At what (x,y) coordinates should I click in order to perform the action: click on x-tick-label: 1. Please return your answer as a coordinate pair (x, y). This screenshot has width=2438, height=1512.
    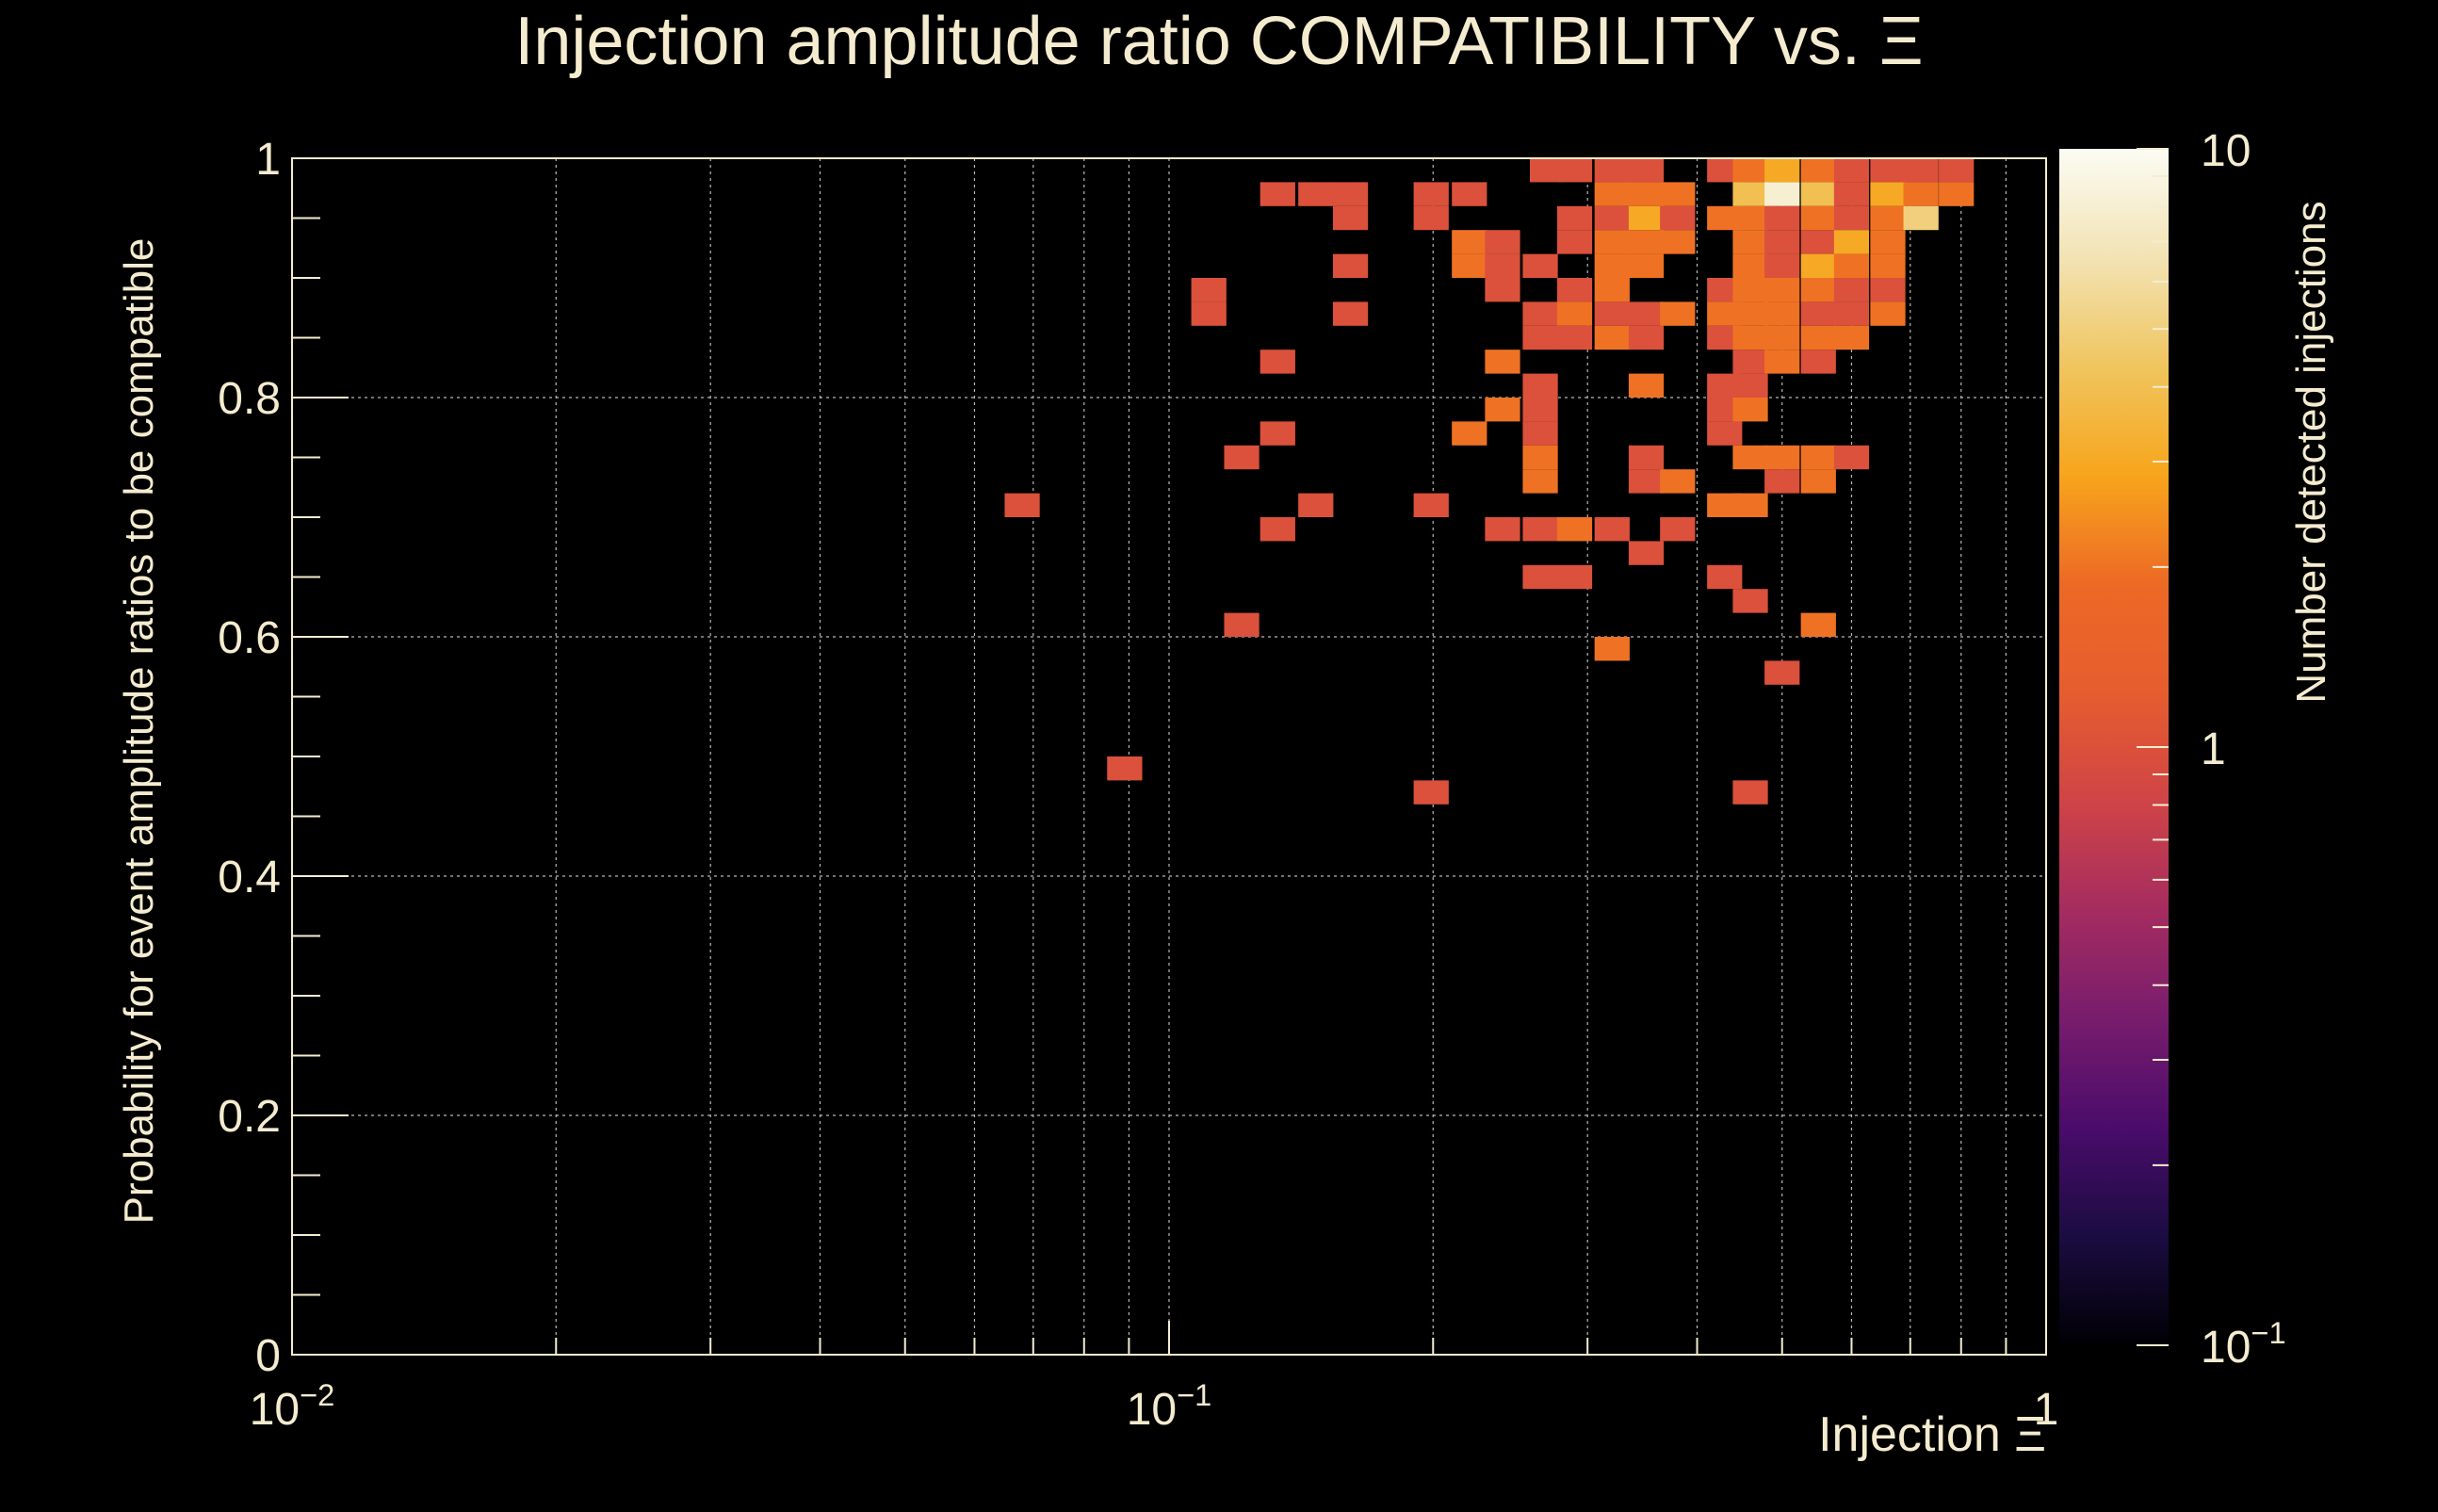
    Looking at the image, I should click on (2046, 1410).